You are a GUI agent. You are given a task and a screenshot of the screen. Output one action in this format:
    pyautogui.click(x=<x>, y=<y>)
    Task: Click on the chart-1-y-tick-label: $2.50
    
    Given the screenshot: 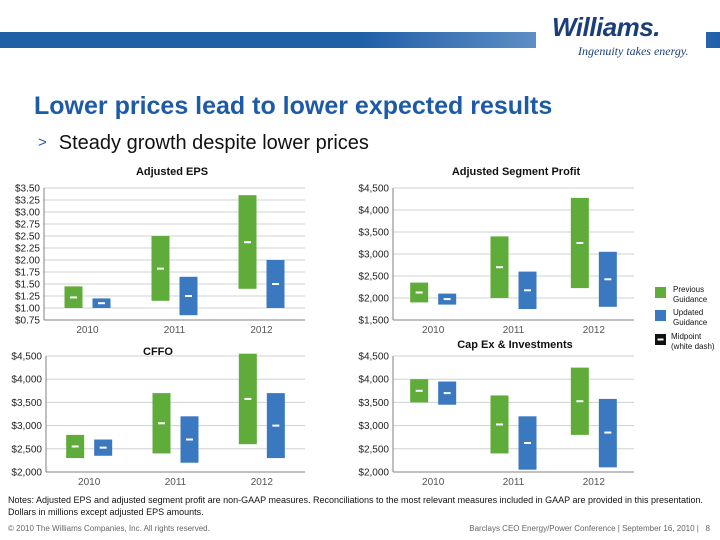 What is the action you would take?
    pyautogui.click(x=27, y=237)
    